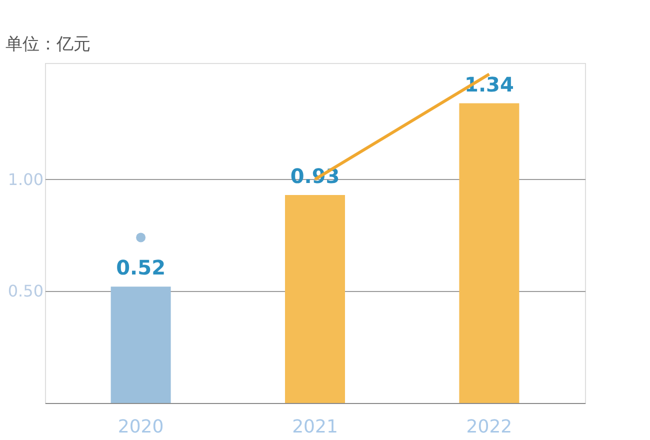  Describe the element at coordinates (26, 179) in the screenshot. I see `y-tick-label: 1.00` at that location.